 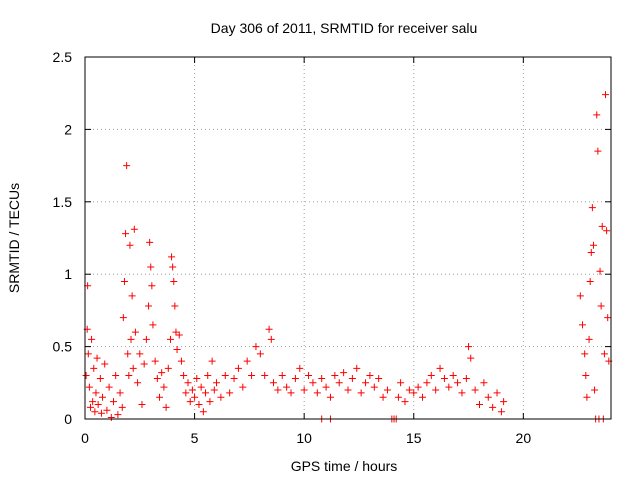 I want to click on x-tick-label: 10, so click(x=304, y=438).